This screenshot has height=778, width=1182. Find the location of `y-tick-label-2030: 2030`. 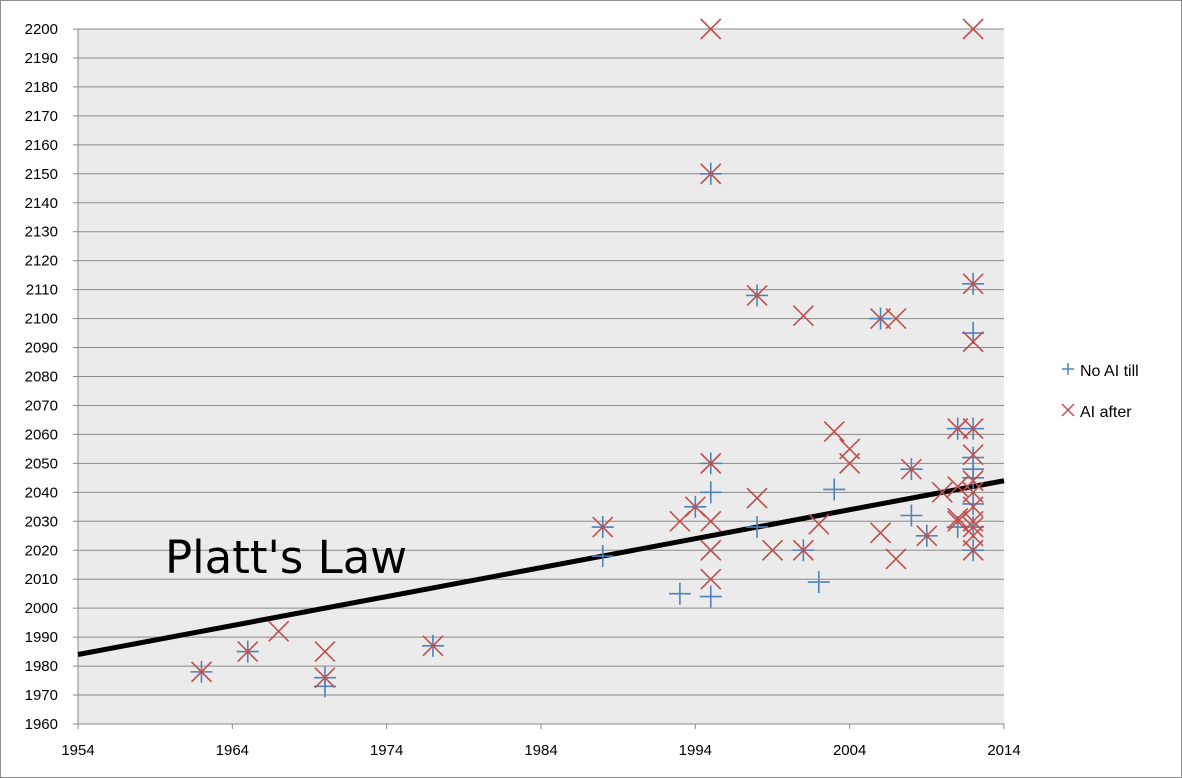

y-tick-label-2030: 2030 is located at coordinates (41, 521).